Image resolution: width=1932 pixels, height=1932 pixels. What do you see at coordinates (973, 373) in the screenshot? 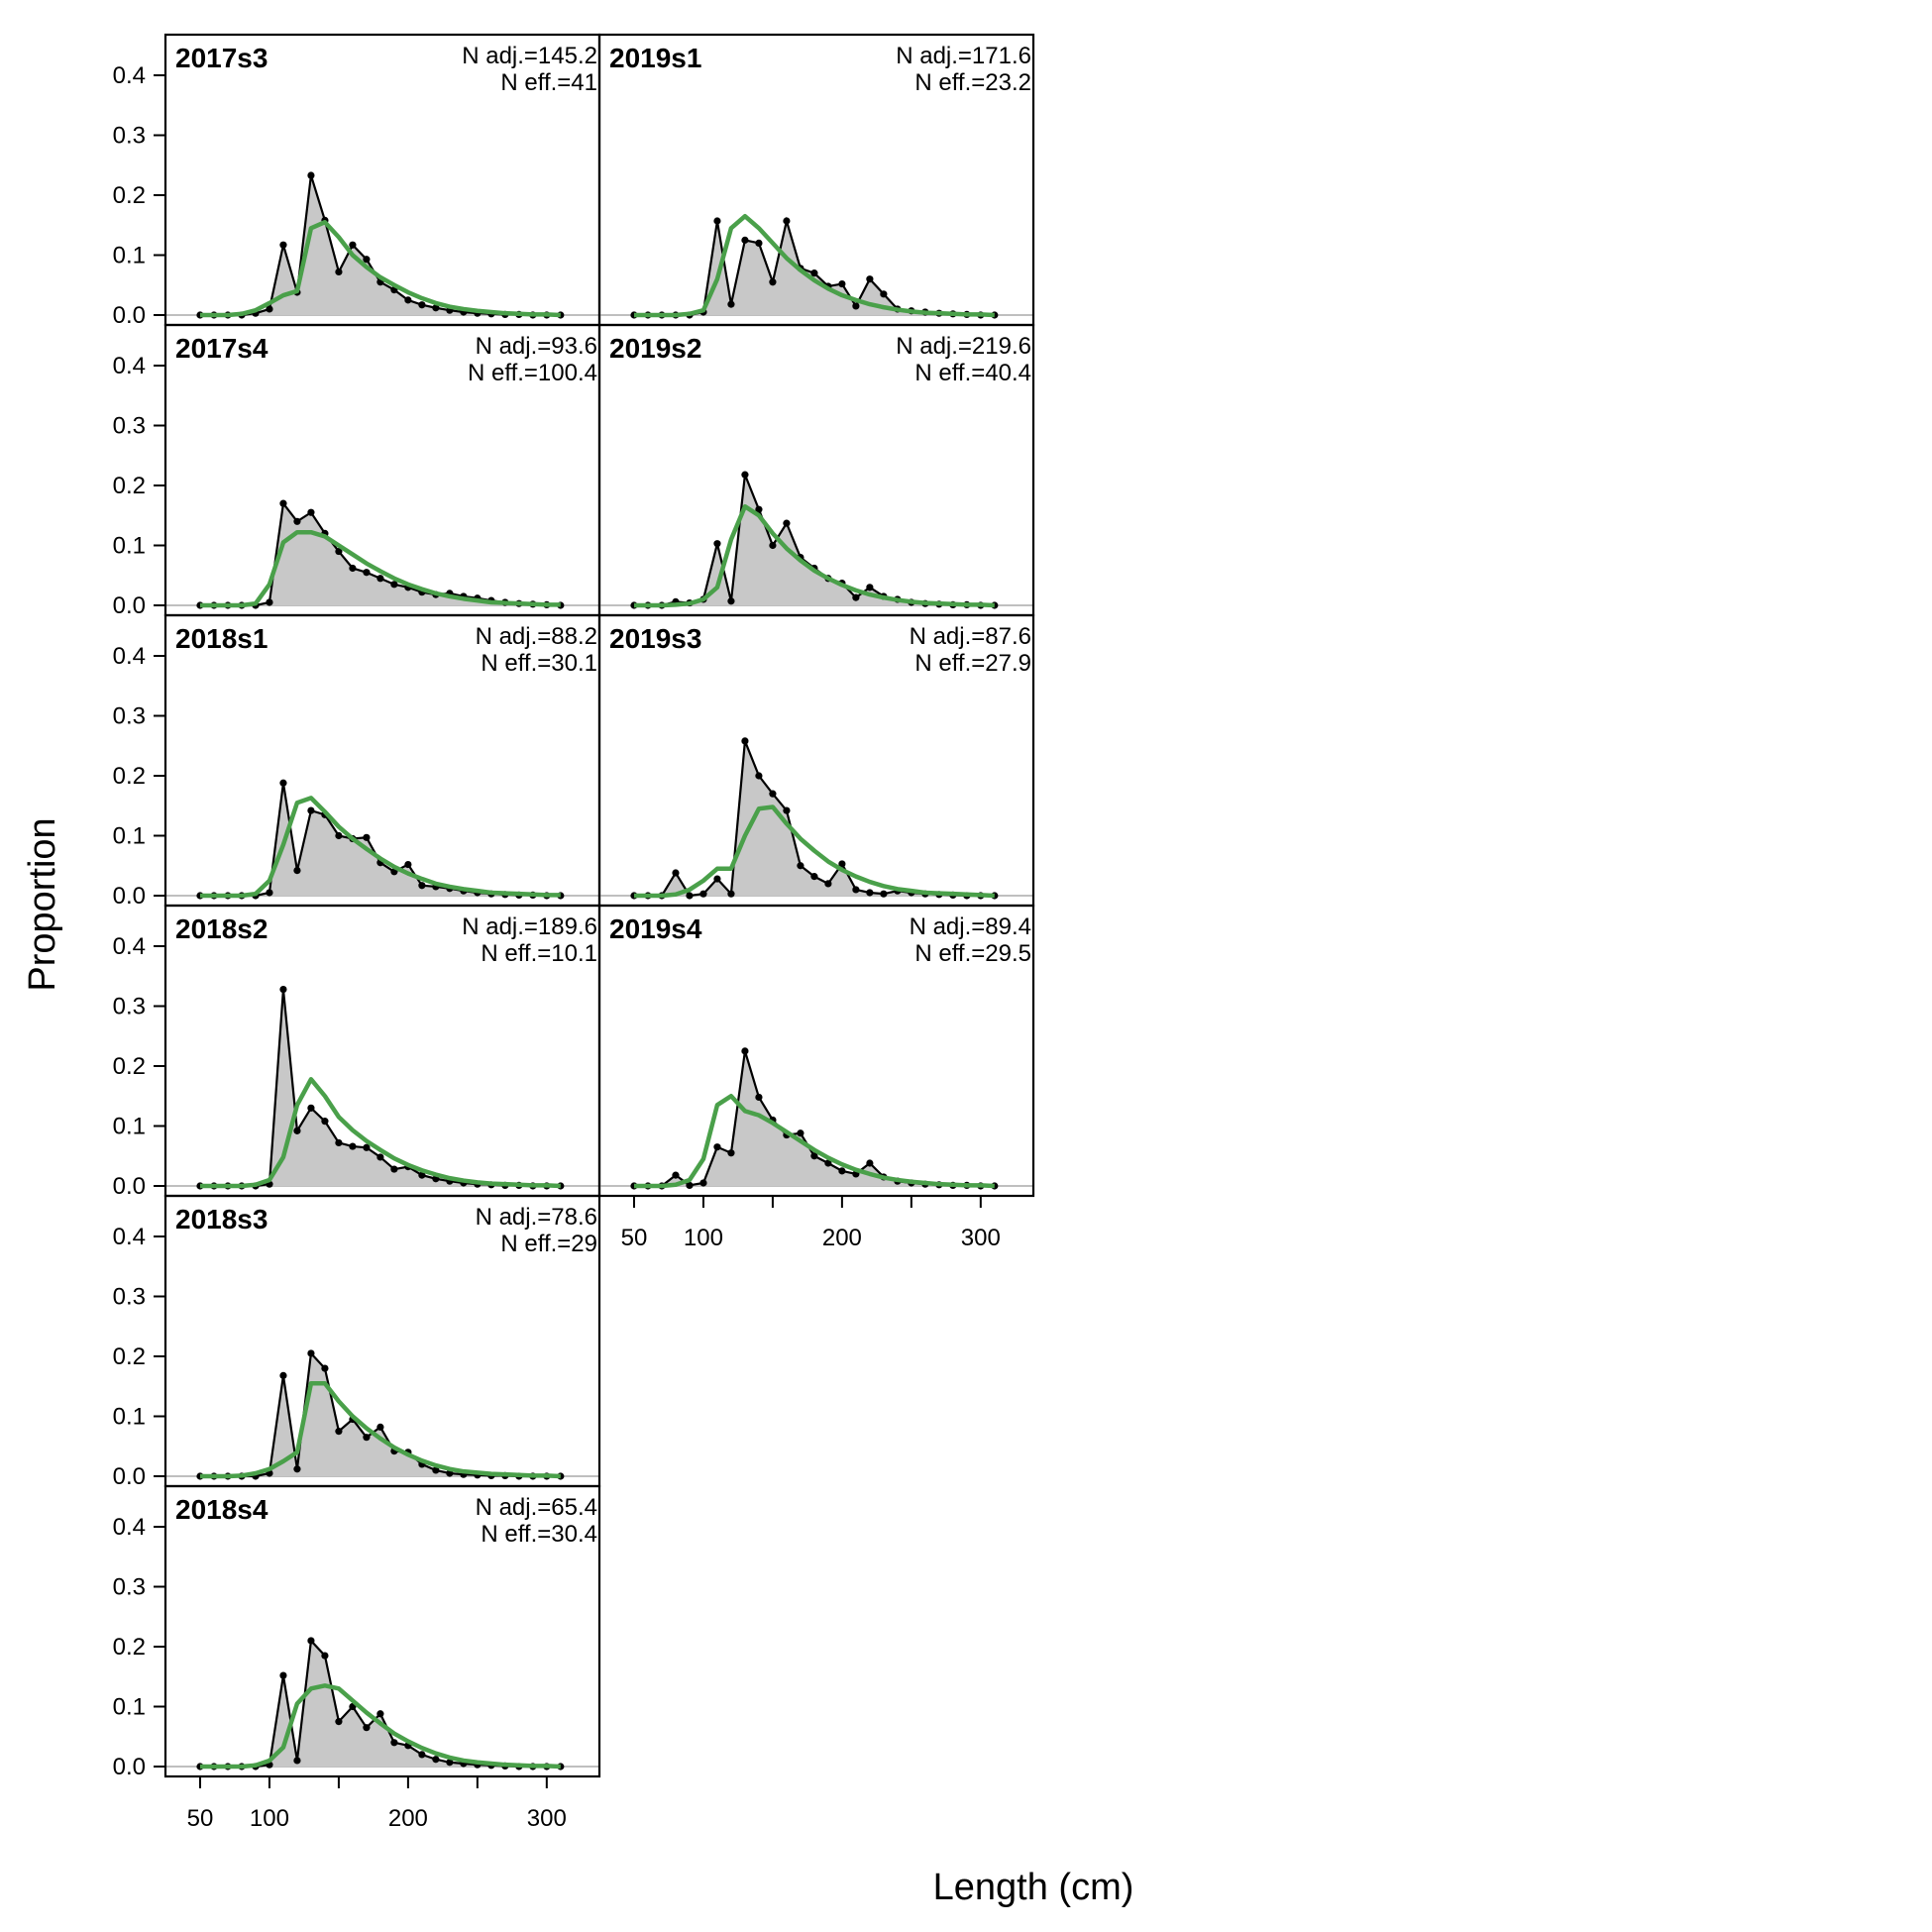
I see `n-eff-label: N eff.=40.4` at bounding box center [973, 373].